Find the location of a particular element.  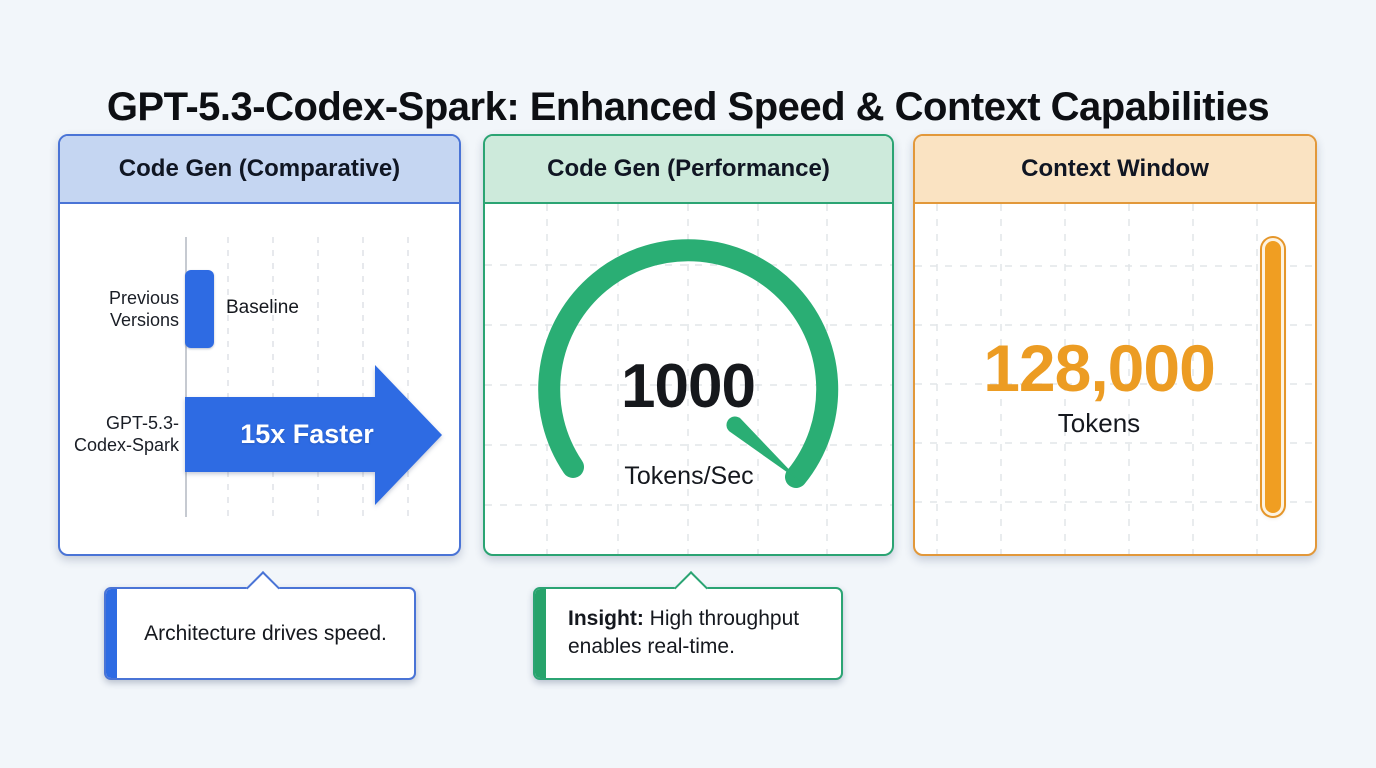

row-label-gpt-spark: GPT-5.3-Codex-Spark is located at coordinates (126, 434).